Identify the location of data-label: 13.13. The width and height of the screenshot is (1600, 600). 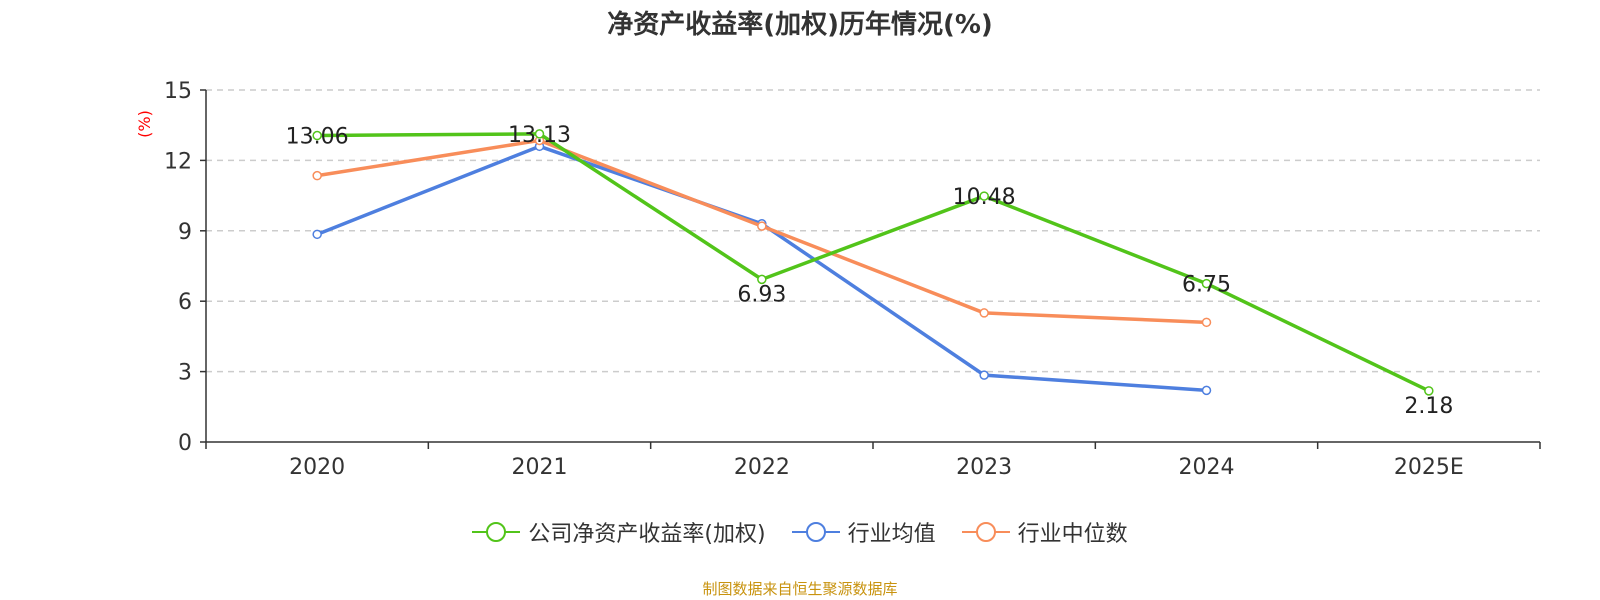
(539, 135).